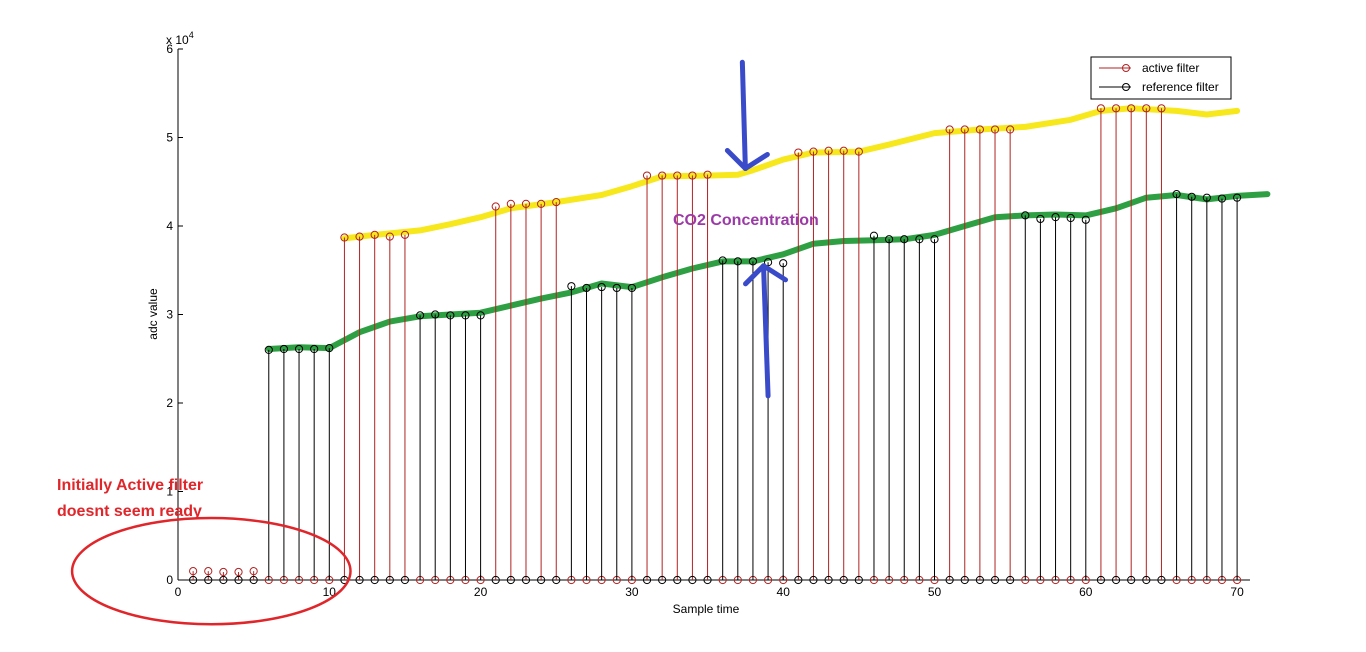 Image resolution: width=1366 pixels, height=652 pixels. What do you see at coordinates (746, 220) in the screenshot?
I see `co2-concentration-annotation: CO2 Concentration` at bounding box center [746, 220].